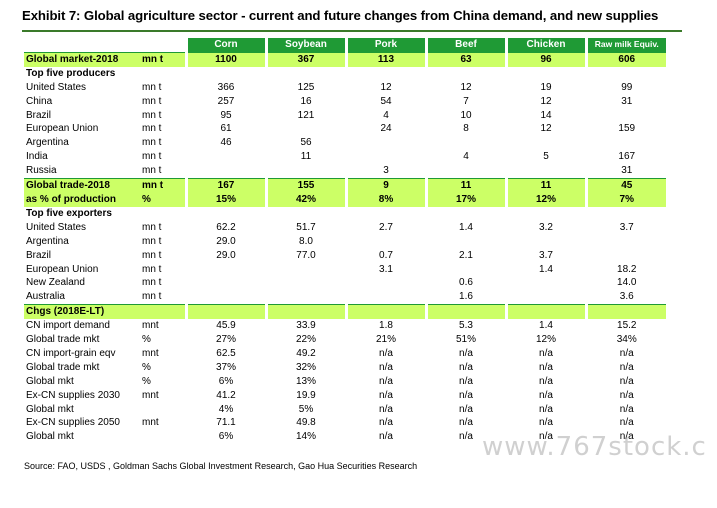 This screenshot has width=717, height=508. What do you see at coordinates (465, 87) in the screenshot?
I see `cell-beef: 12` at bounding box center [465, 87].